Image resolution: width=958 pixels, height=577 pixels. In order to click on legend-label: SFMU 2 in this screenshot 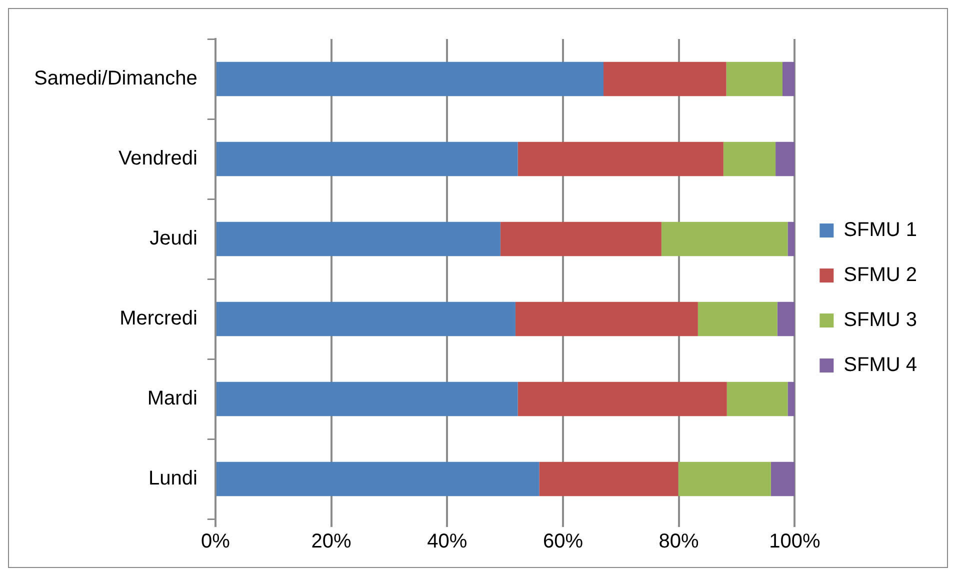, I will do `click(881, 275)`.